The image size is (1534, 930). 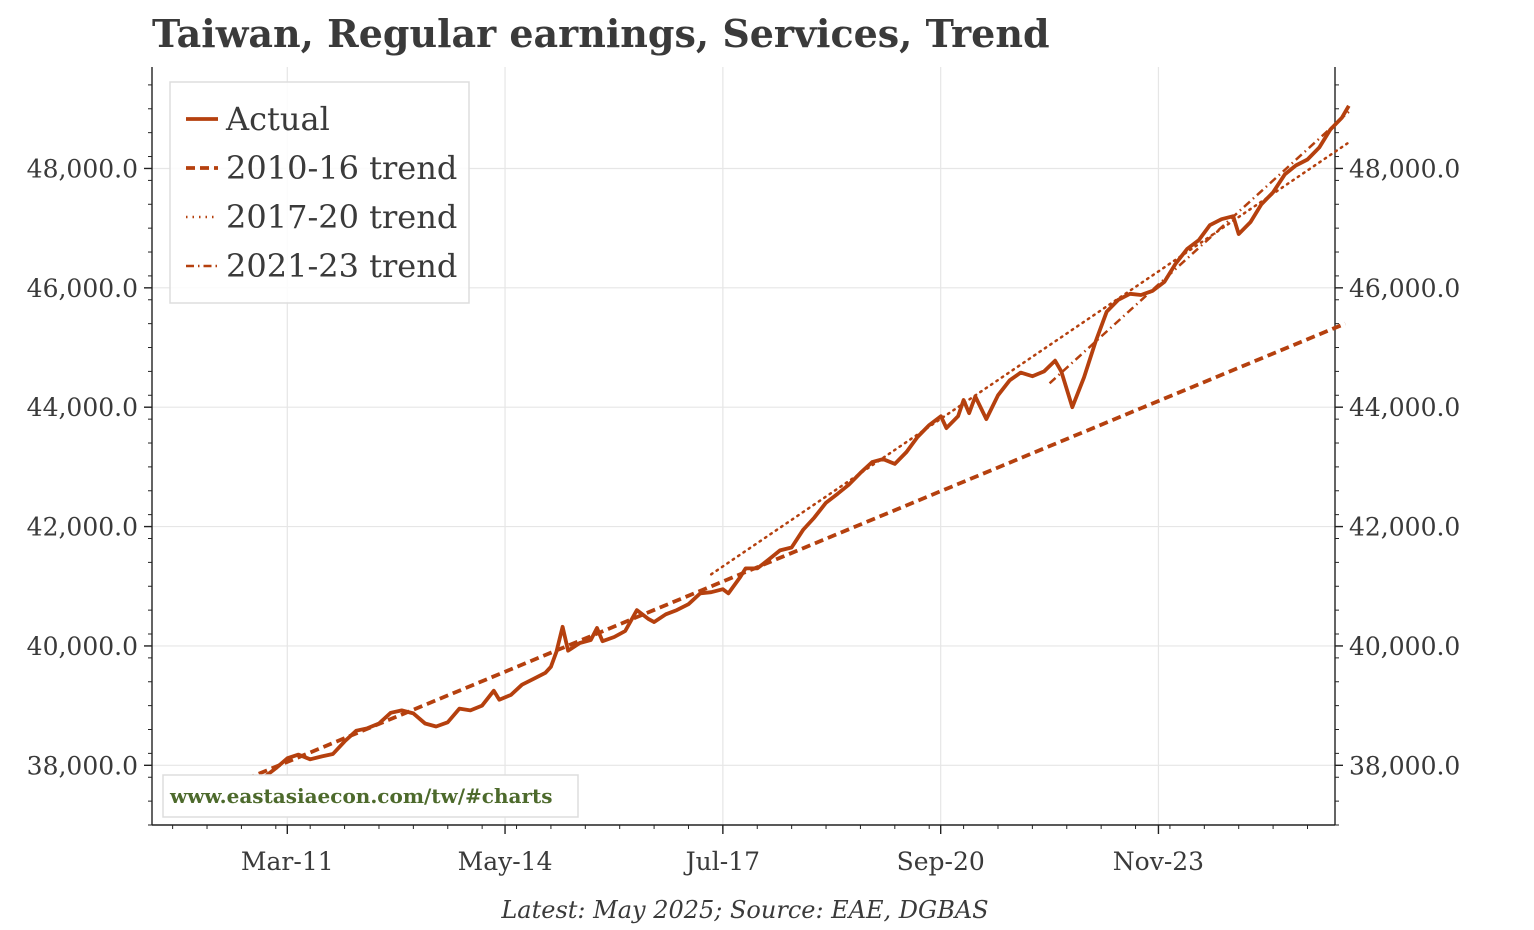 What do you see at coordinates (1158, 861) in the screenshot?
I see `x-tick-label-4: Nov-23` at bounding box center [1158, 861].